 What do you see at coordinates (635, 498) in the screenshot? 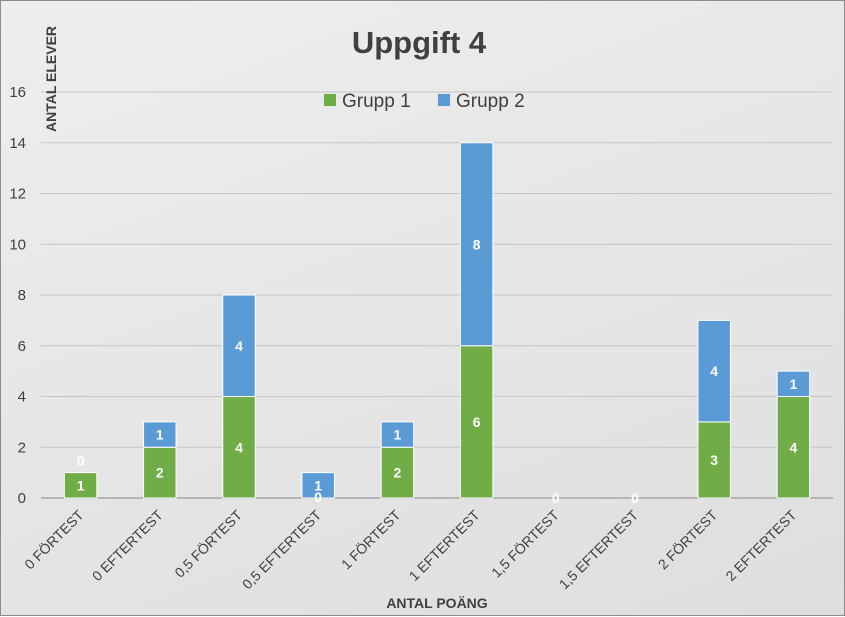
I see `data-label-1-7: 0` at bounding box center [635, 498].